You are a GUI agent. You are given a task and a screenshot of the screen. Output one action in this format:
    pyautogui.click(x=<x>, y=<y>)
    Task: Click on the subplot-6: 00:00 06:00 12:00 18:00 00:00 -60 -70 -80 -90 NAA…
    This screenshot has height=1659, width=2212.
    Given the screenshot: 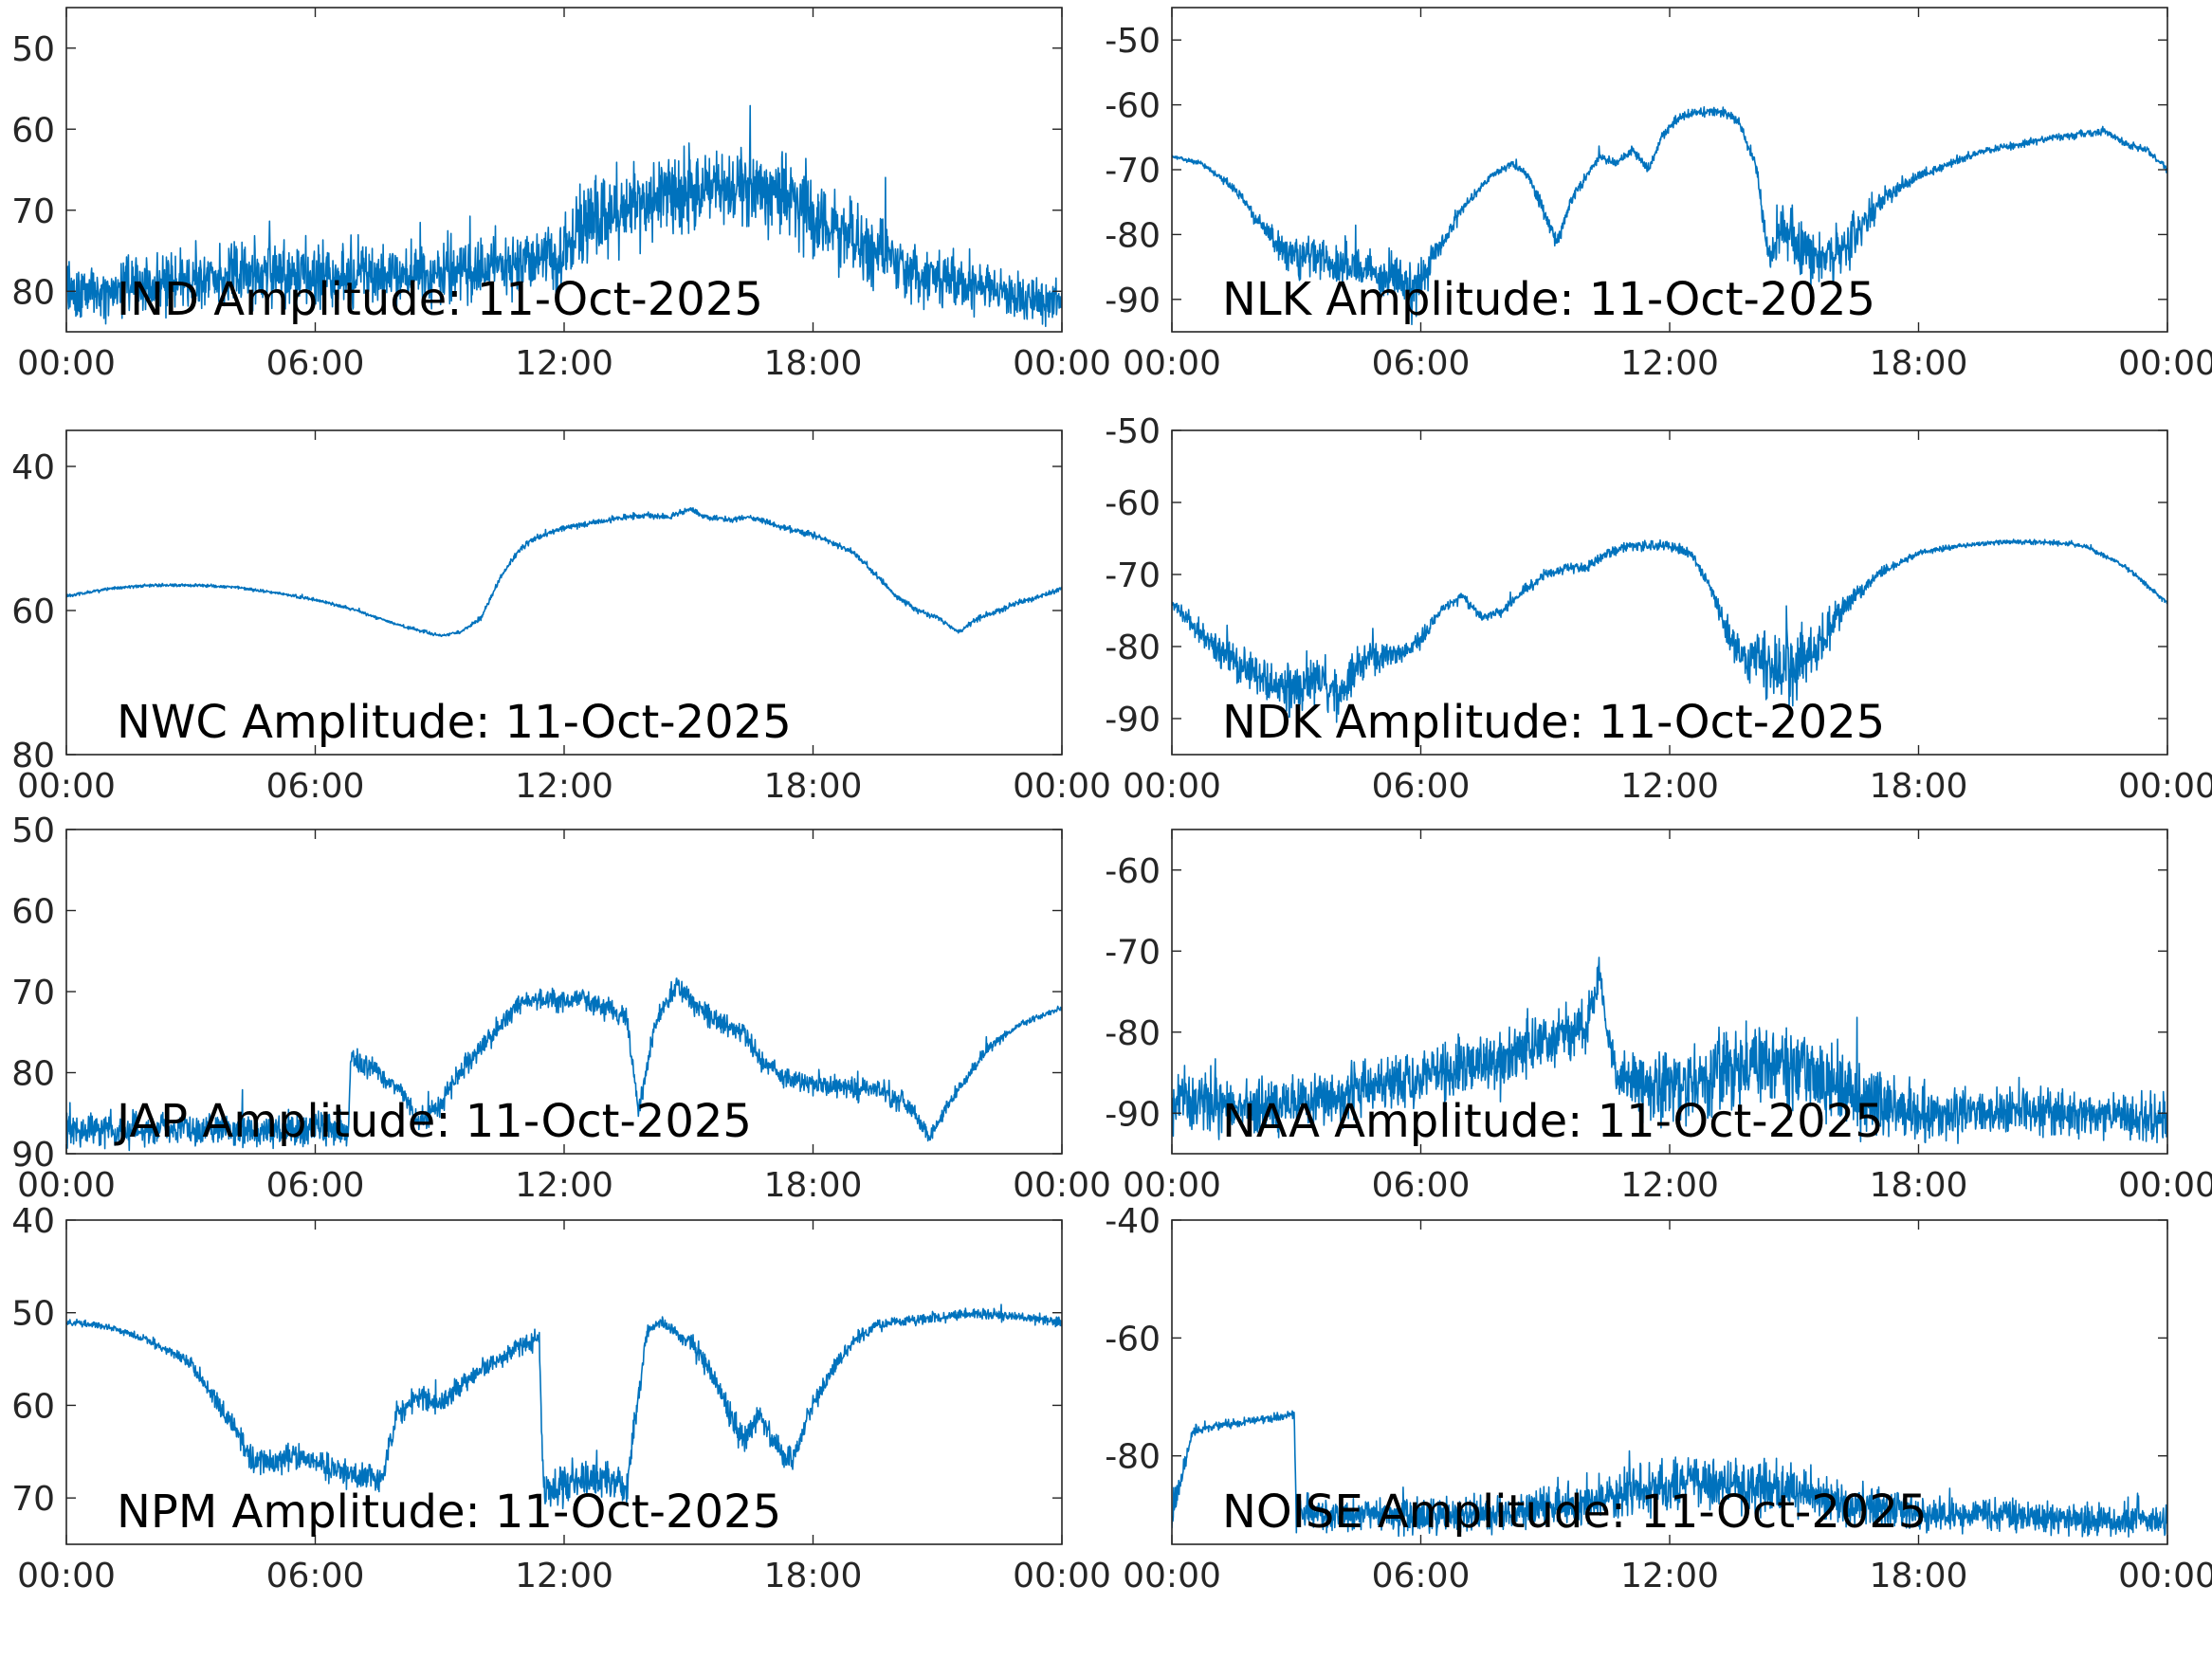 What is the action you would take?
    pyautogui.click(x=1658, y=1017)
    